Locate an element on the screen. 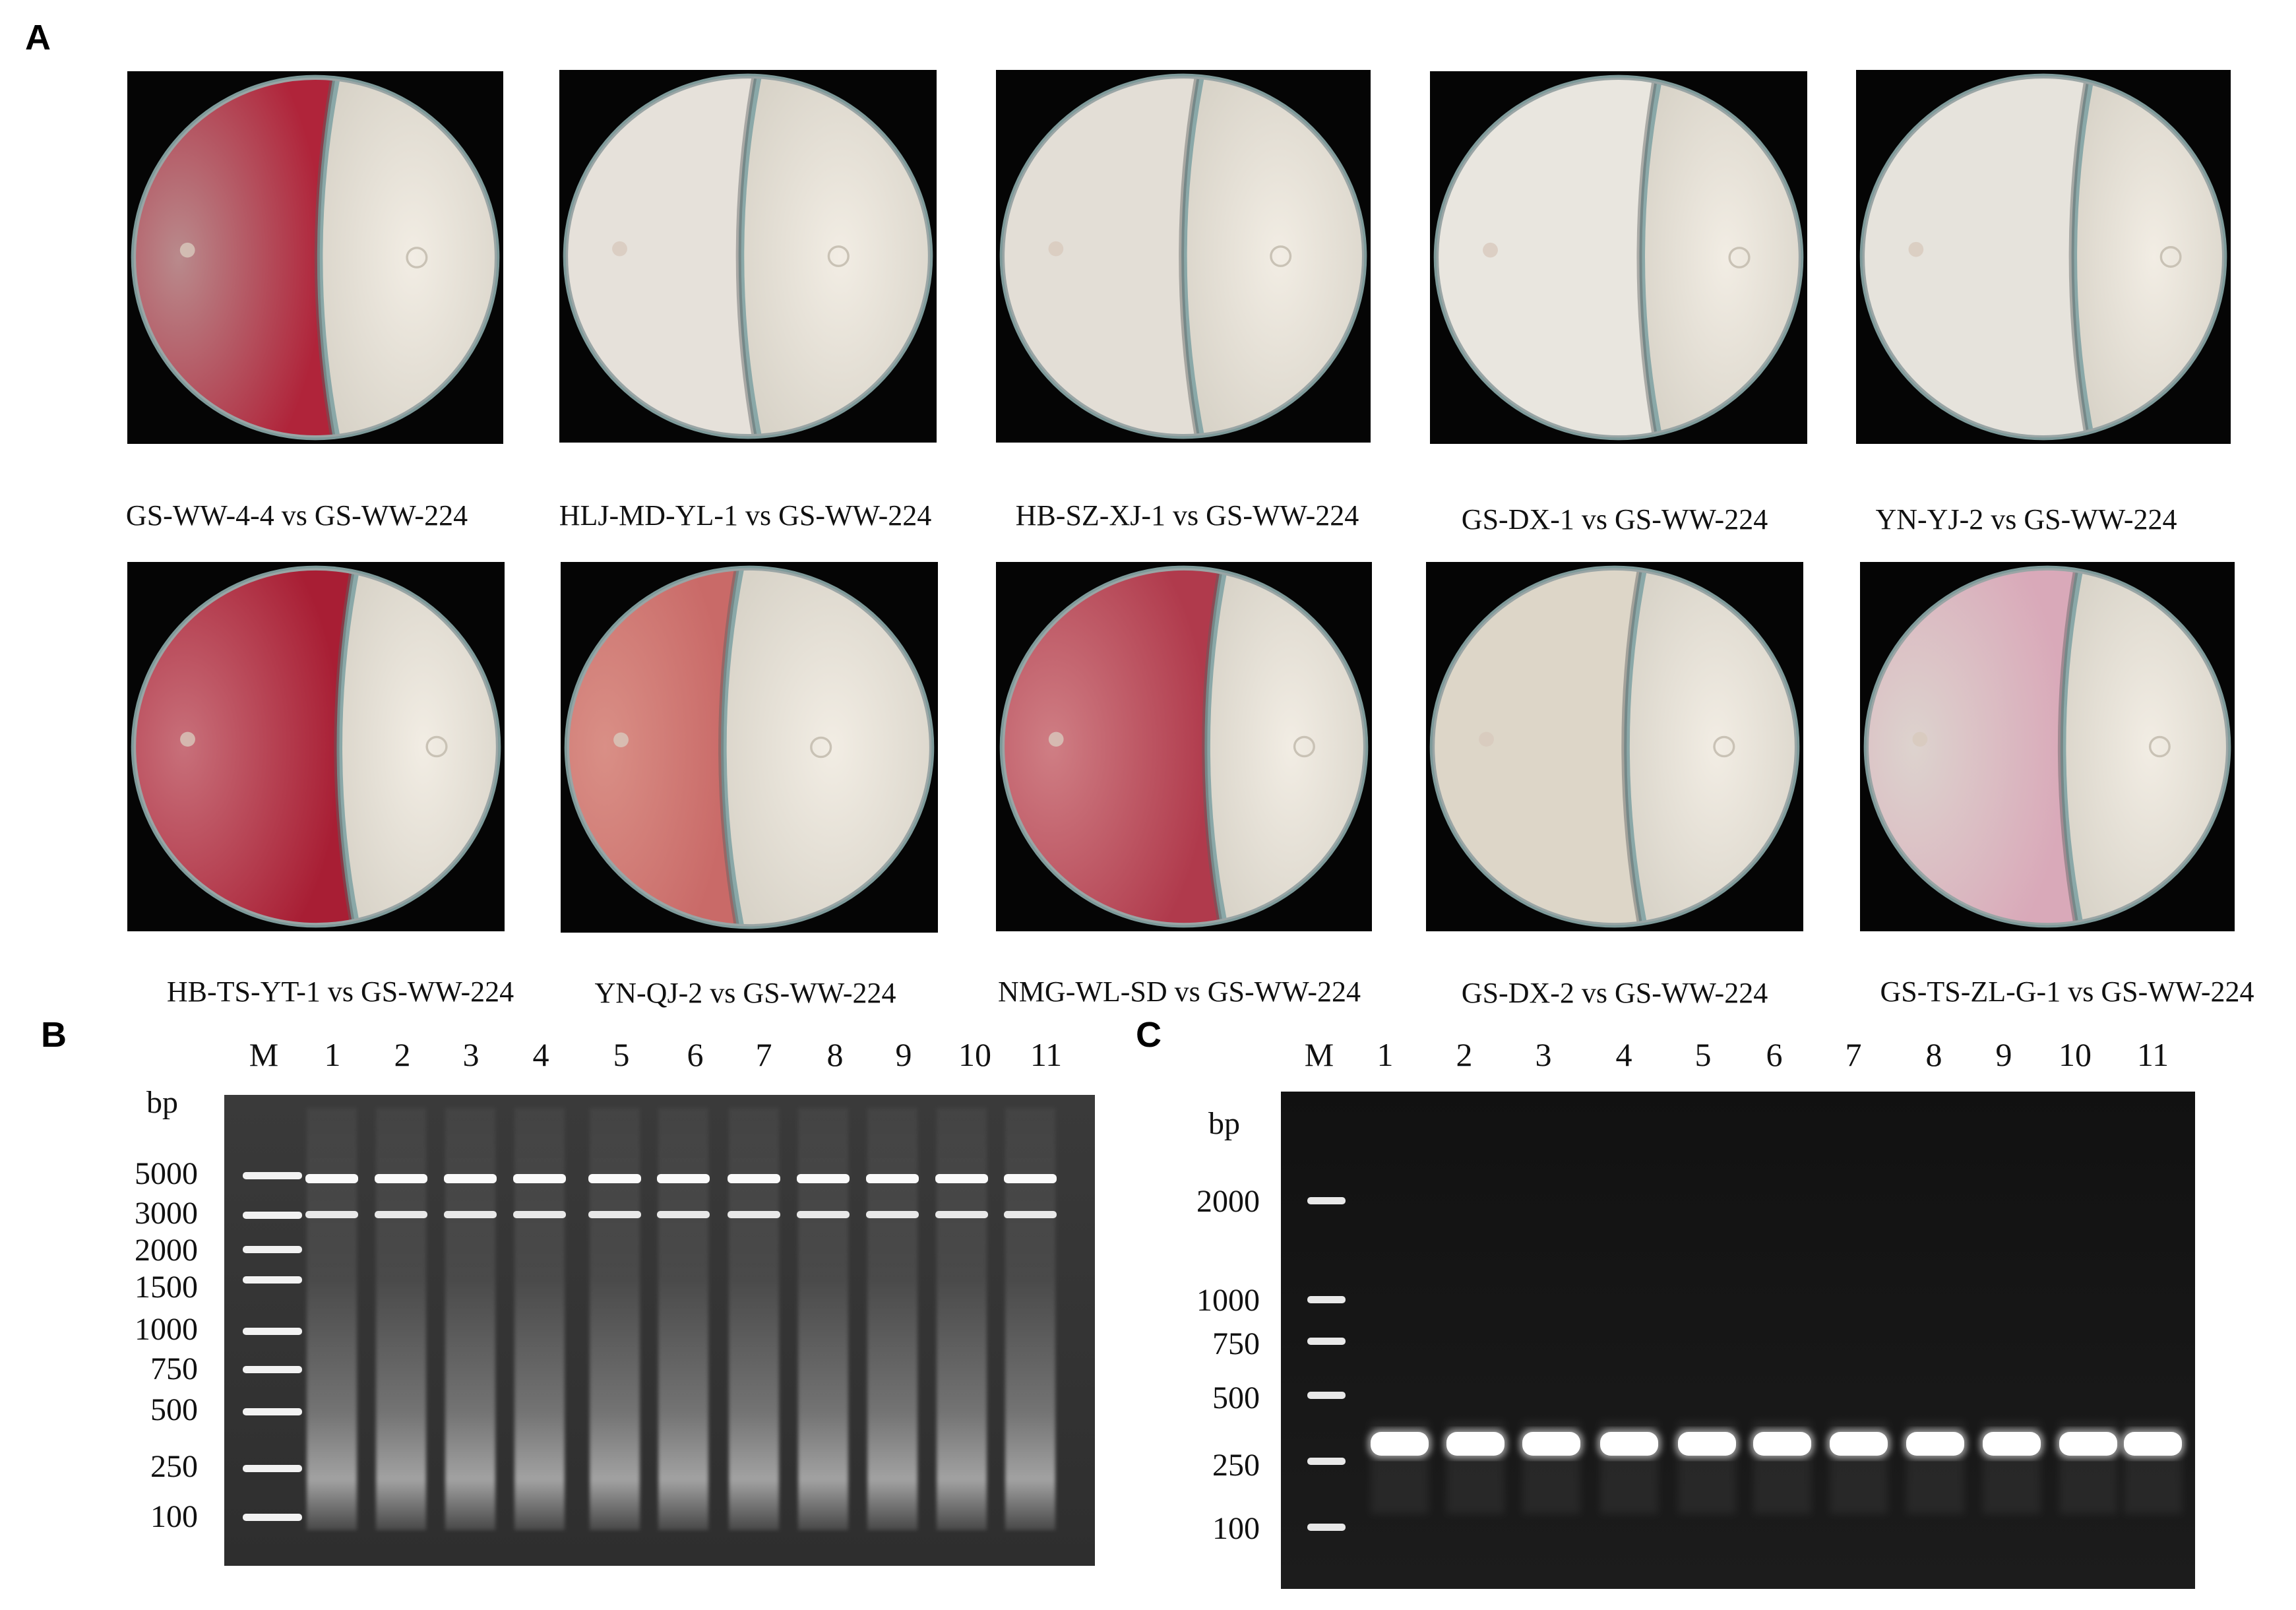 This screenshot has width=2296, height=1610. plate-caption: YN-QJ-2 vs GS-WW-224 is located at coordinates (745, 993).